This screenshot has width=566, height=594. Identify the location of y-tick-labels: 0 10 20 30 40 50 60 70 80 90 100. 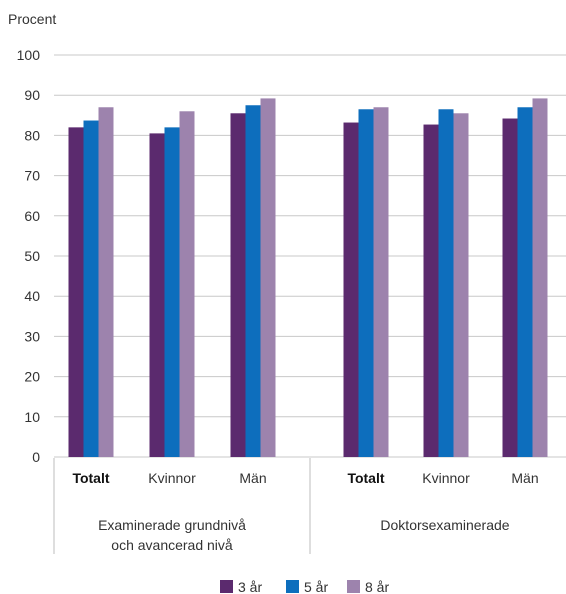
(29, 256).